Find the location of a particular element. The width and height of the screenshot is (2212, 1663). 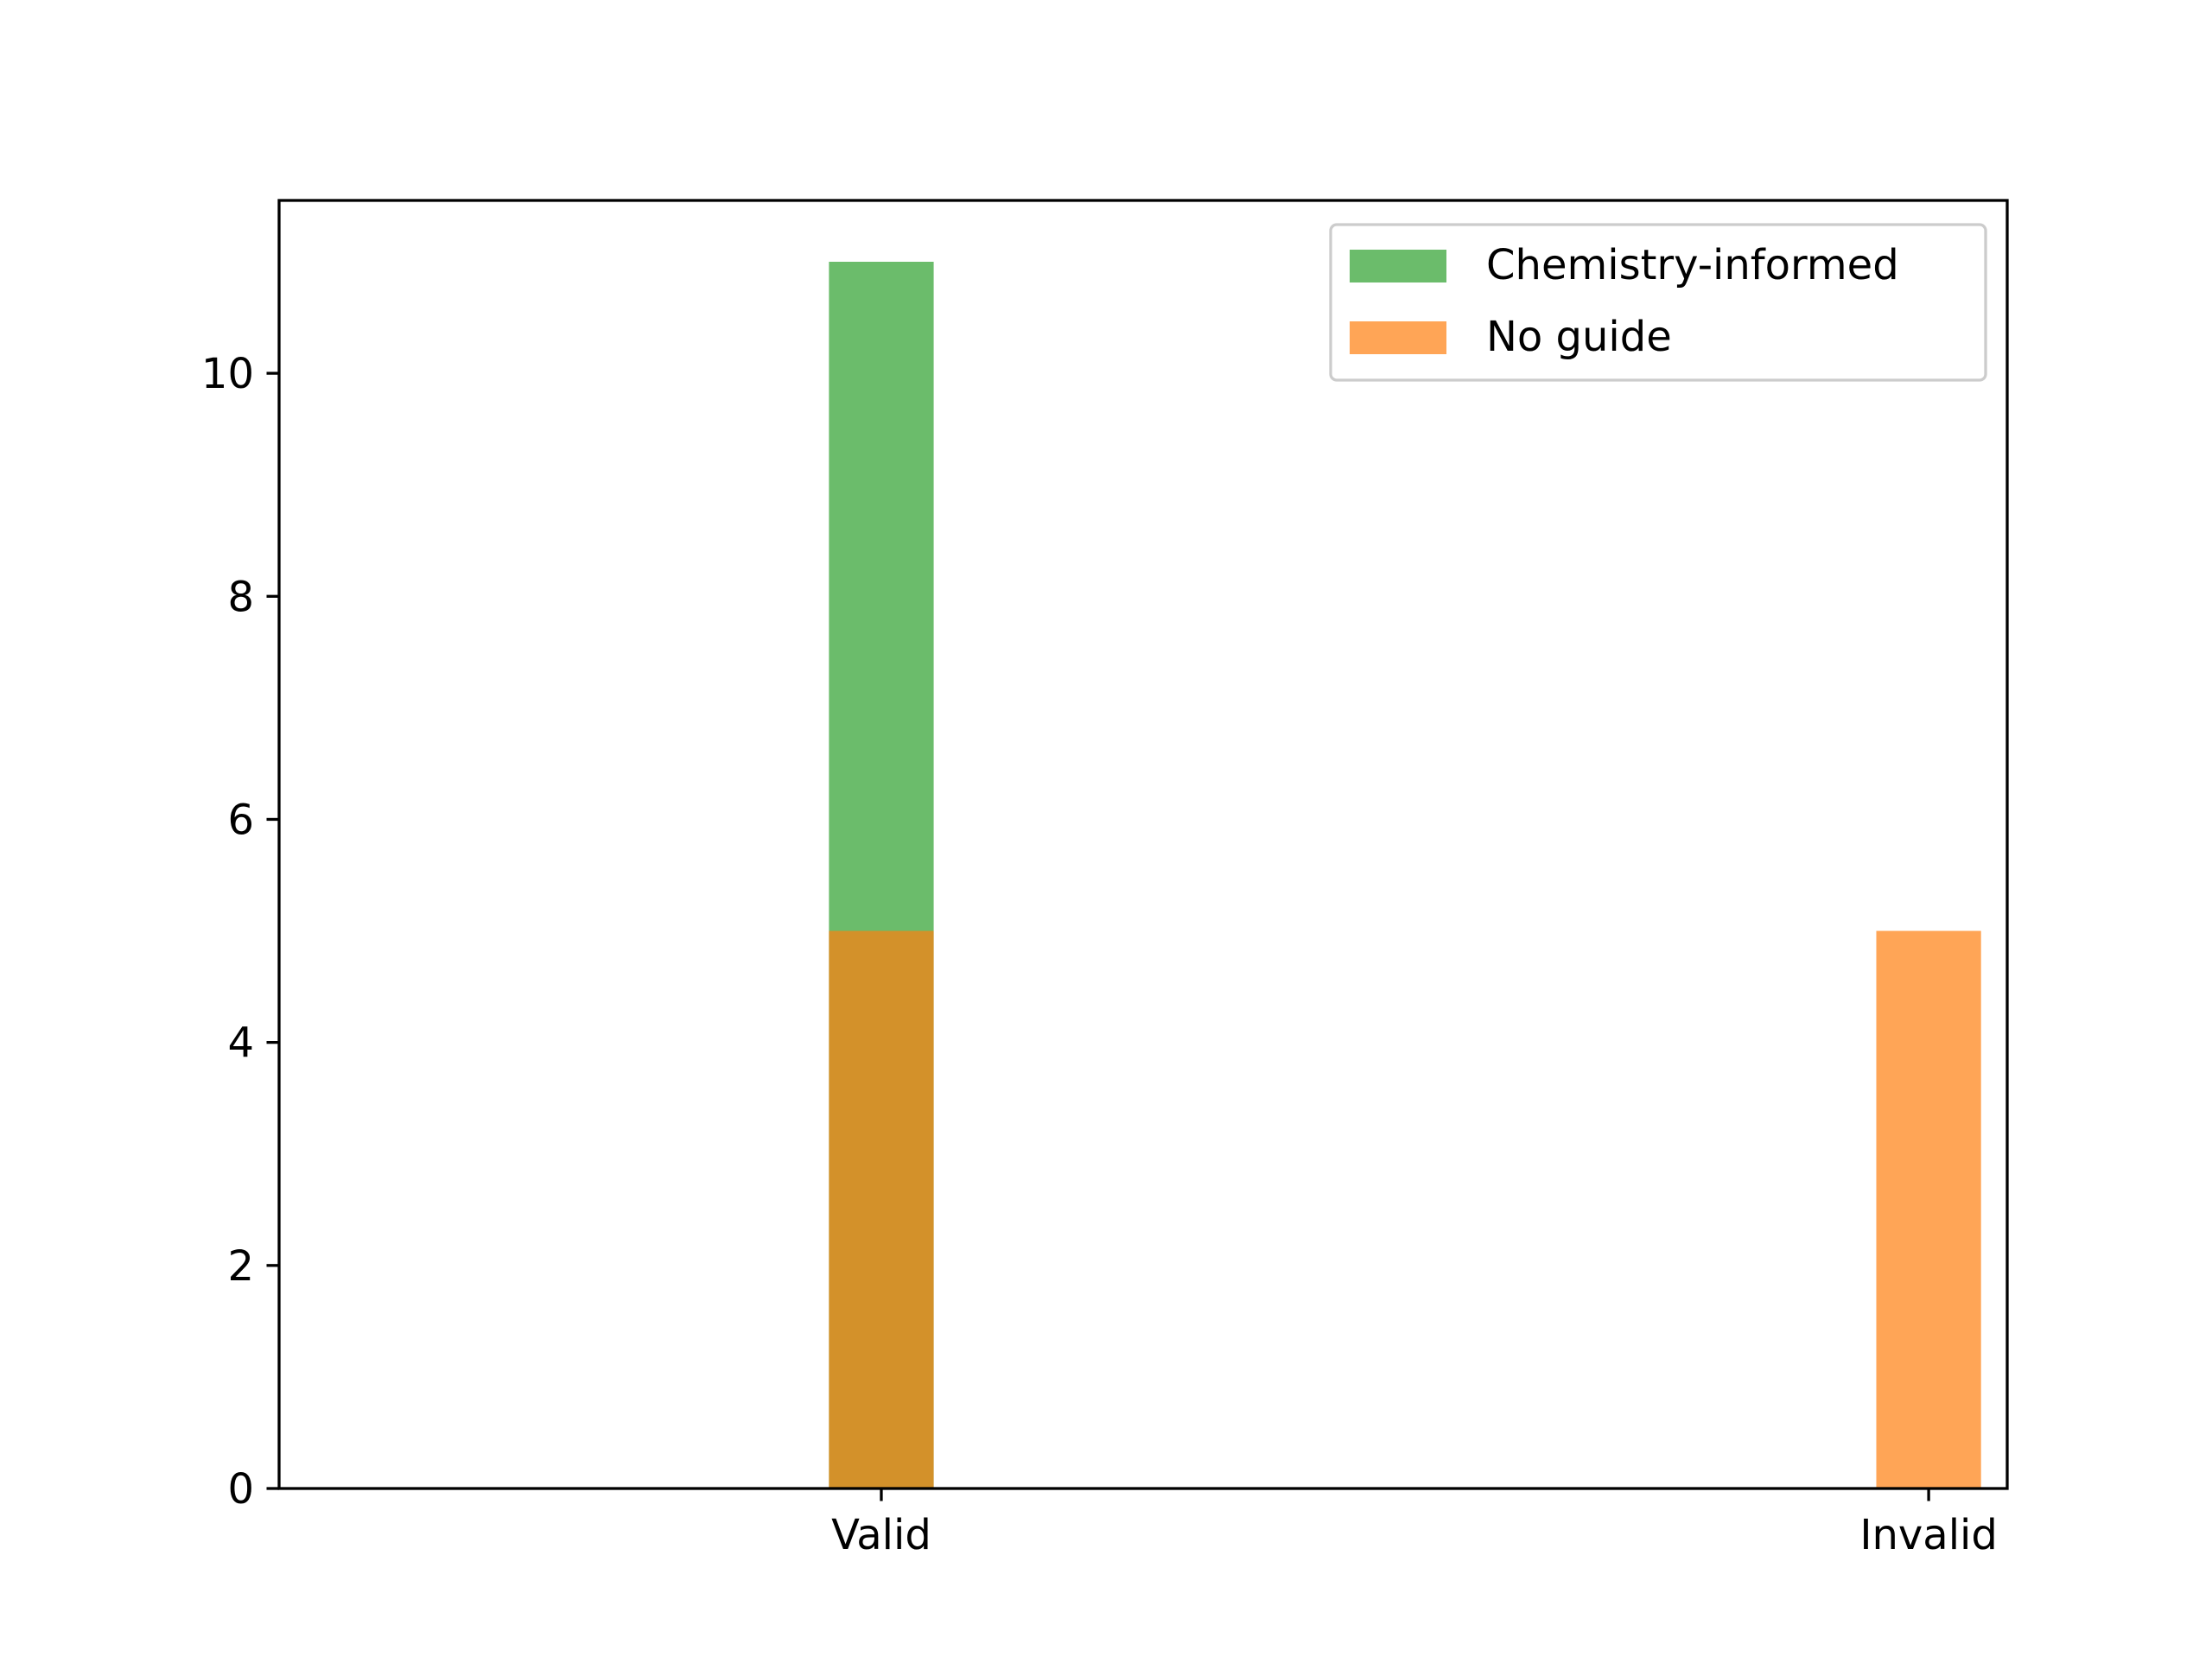

legend-box is located at coordinates (1658, 303).